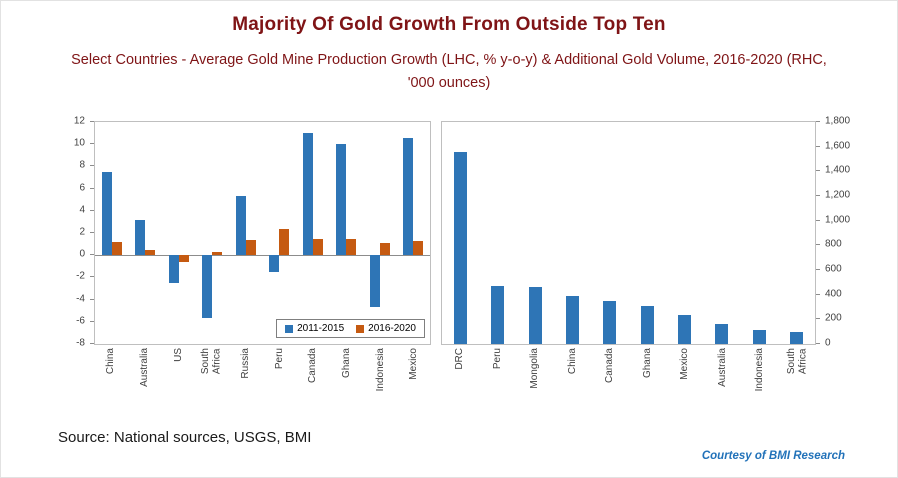 This screenshot has height=478, width=898. Describe the element at coordinates (828, 343) in the screenshot. I see `y-tick-label: 0` at that location.